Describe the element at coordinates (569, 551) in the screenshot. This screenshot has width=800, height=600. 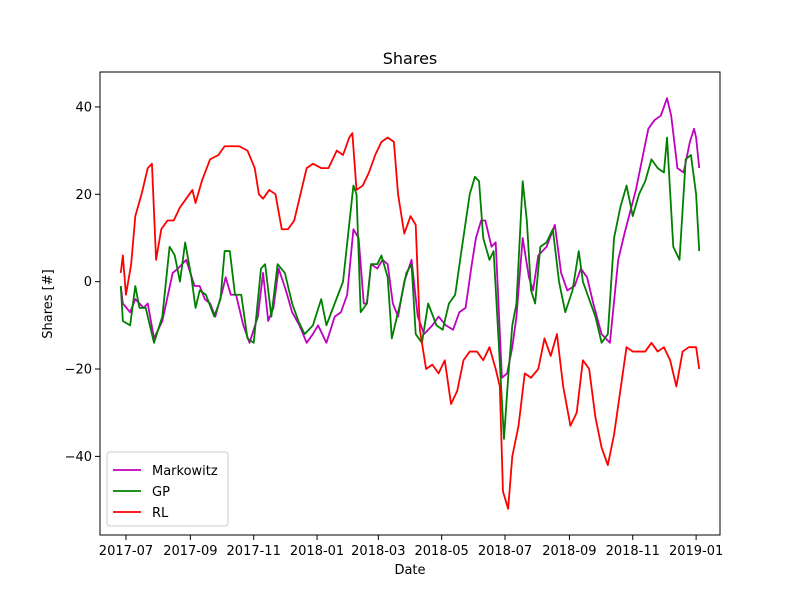
I see `x-tick-label: 2018-09` at that location.